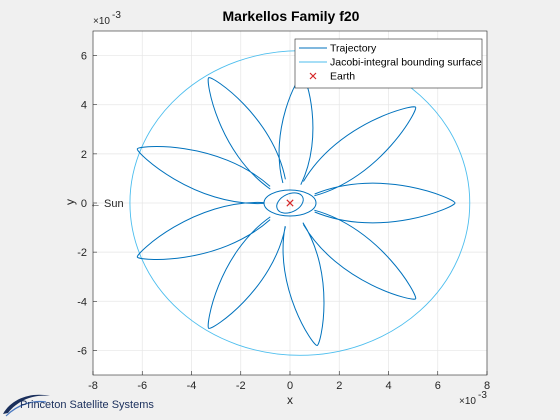  Describe the element at coordinates (388, 386) in the screenshot. I see `x-tick-label-6: 4` at that location.